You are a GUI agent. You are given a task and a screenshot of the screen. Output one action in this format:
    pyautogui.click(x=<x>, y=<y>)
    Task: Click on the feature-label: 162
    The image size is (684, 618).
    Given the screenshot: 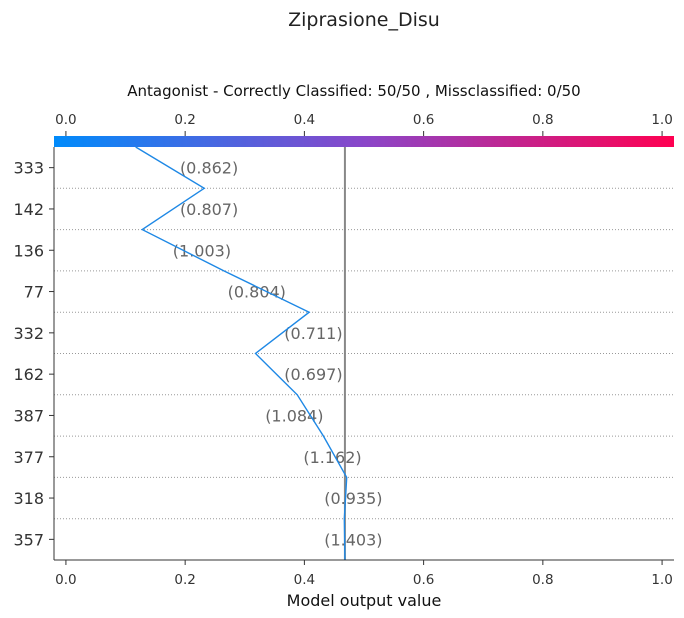 What is the action you would take?
    pyautogui.click(x=28, y=374)
    